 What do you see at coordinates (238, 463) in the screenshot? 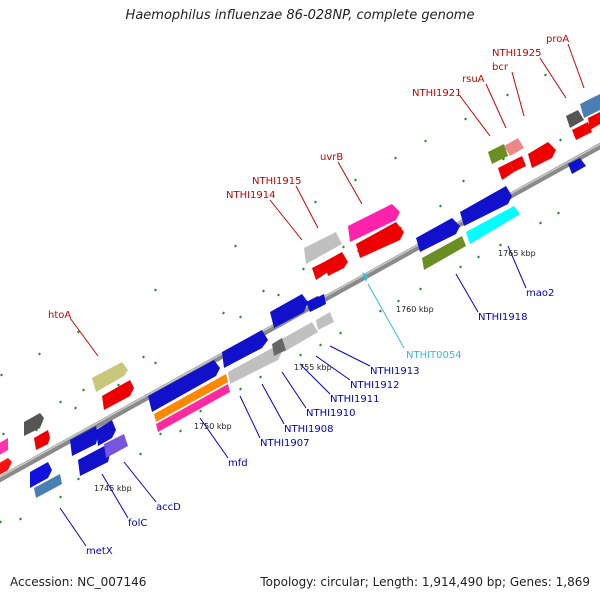
I see `gene-label-mfd: mfd` at bounding box center [238, 463].